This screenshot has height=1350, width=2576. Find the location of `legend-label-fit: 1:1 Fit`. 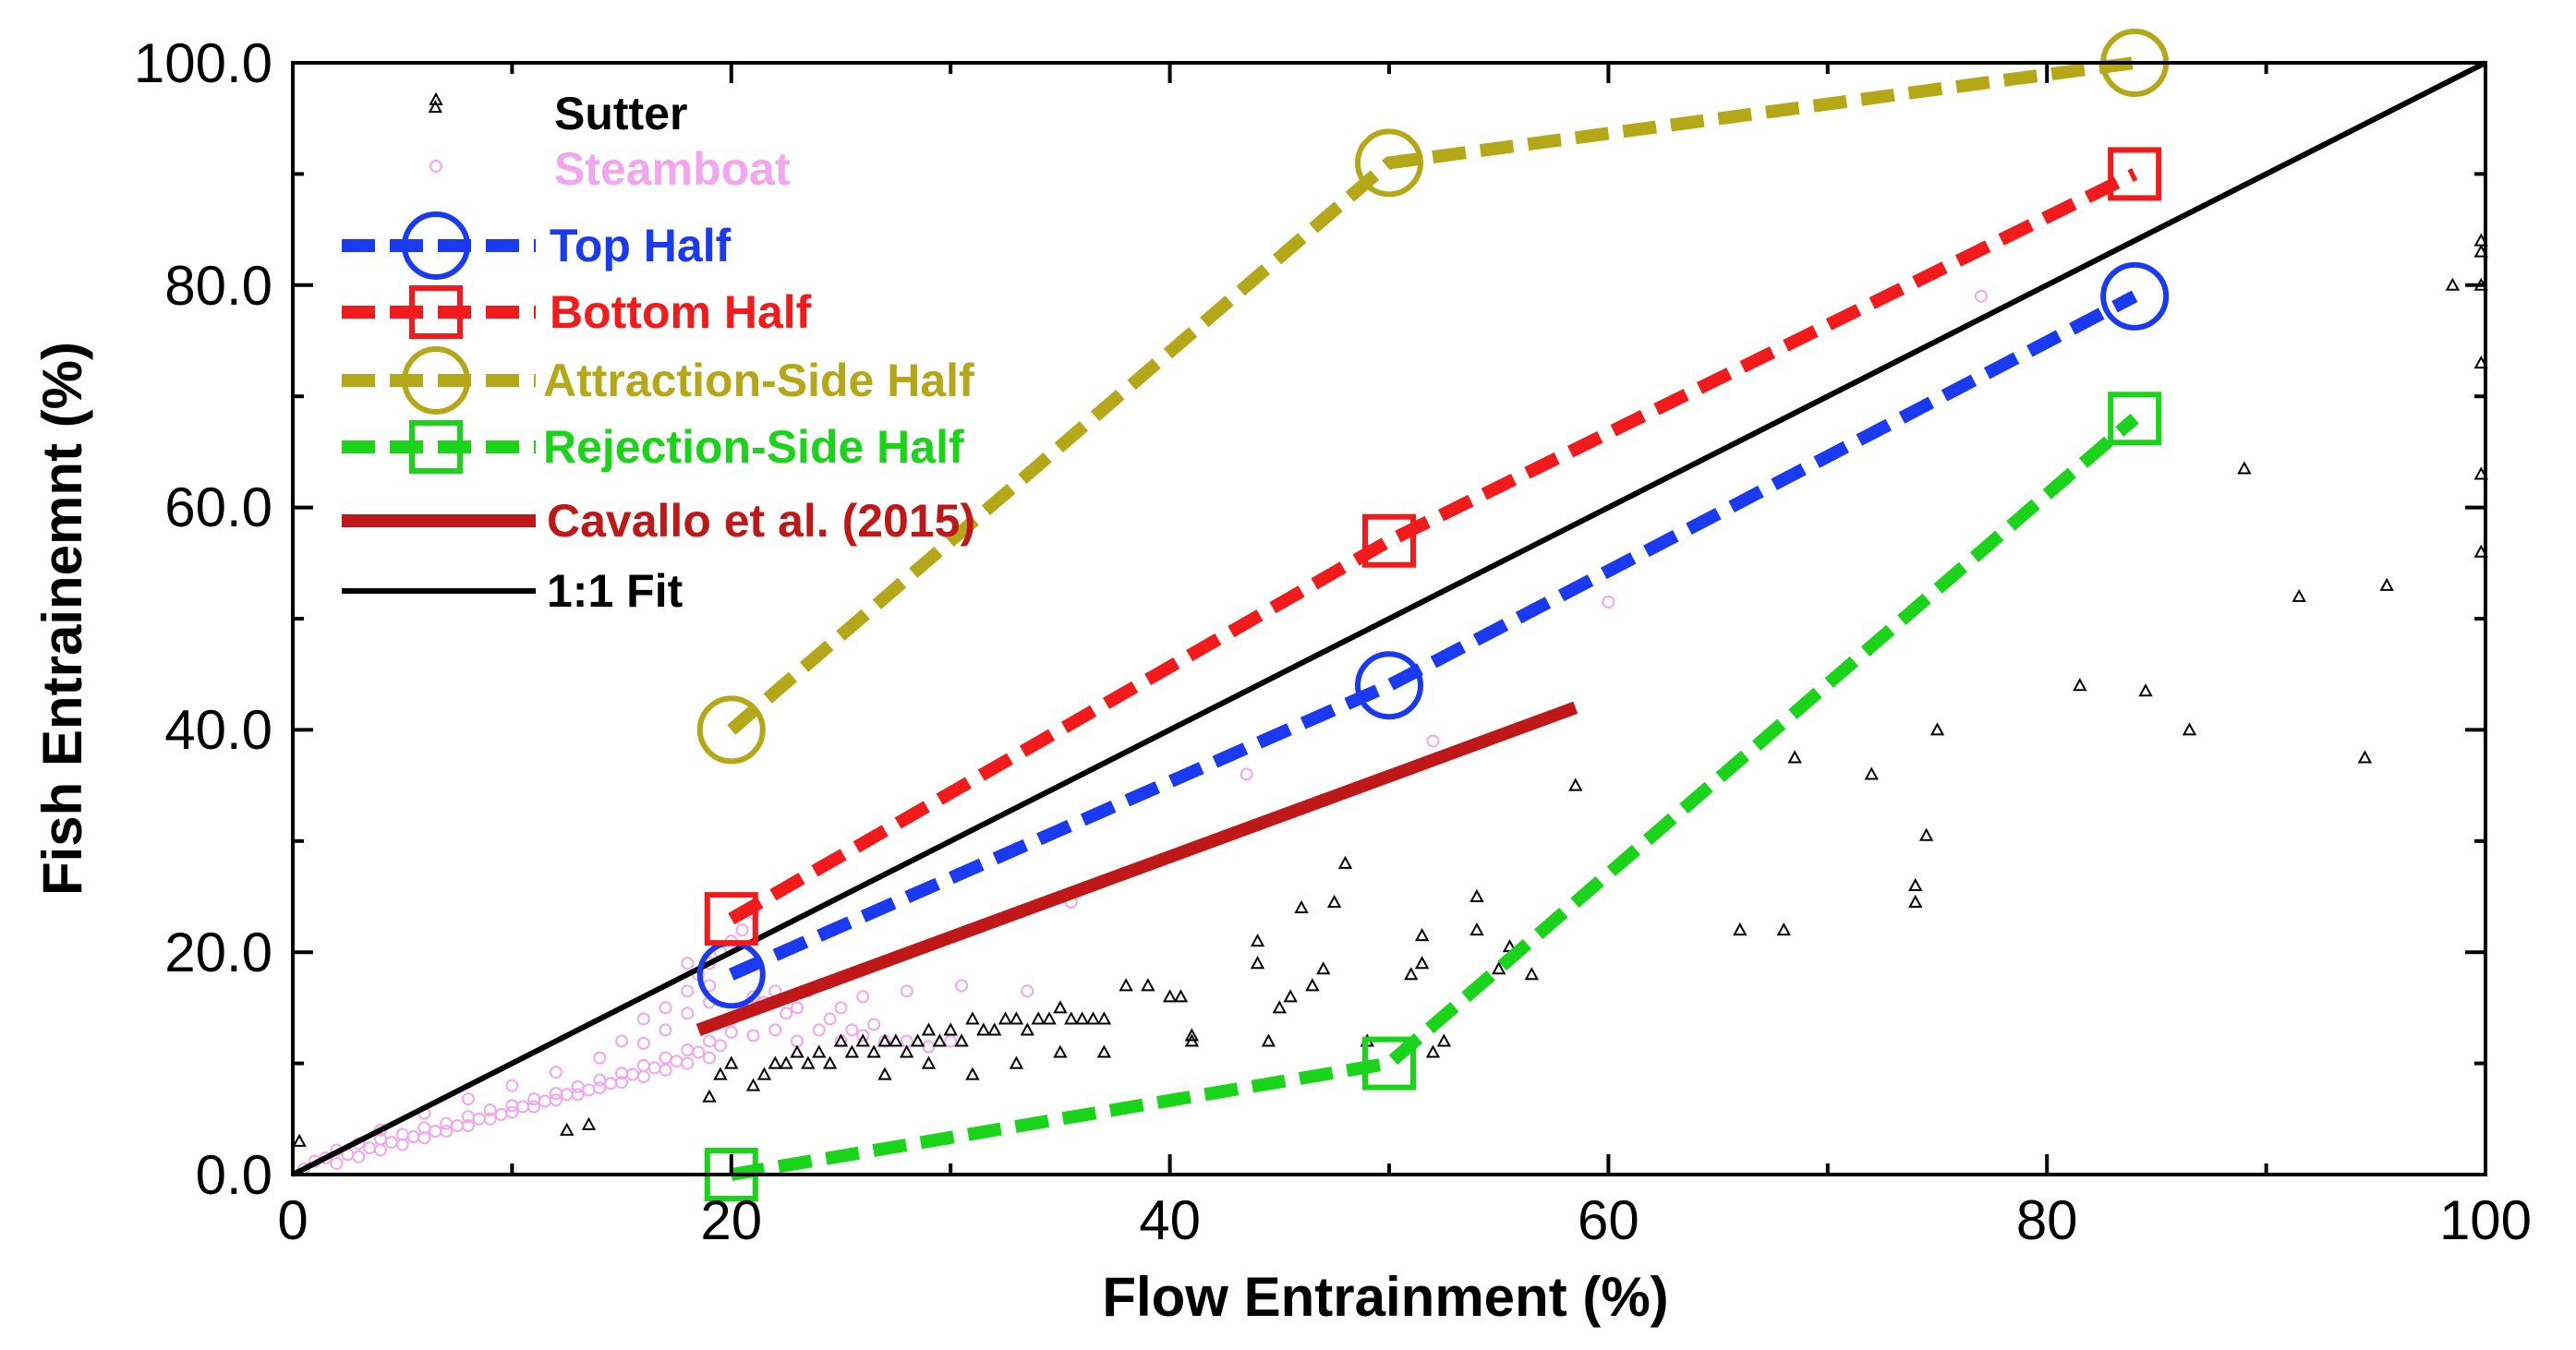

legend-label-fit: 1:1 Fit is located at coordinates (615, 591).